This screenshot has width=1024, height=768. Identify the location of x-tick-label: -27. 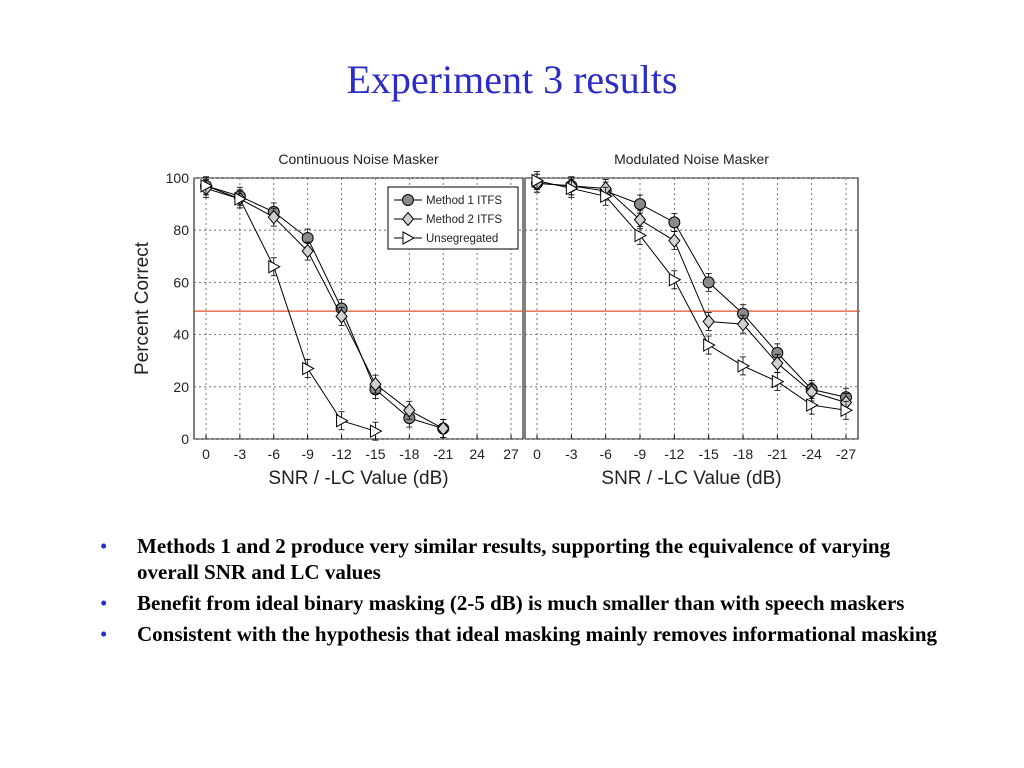
(846, 454).